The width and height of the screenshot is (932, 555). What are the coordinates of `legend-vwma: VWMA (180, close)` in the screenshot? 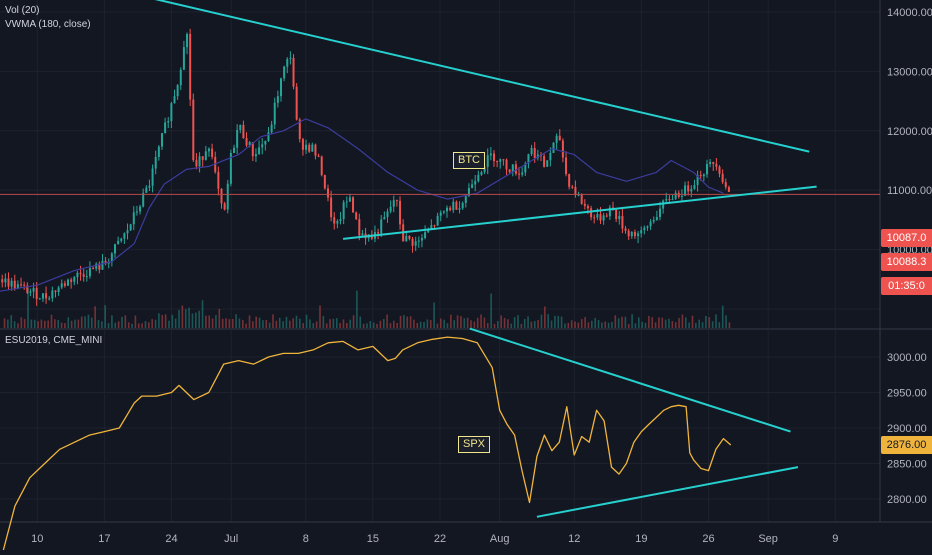 It's located at (48, 24).